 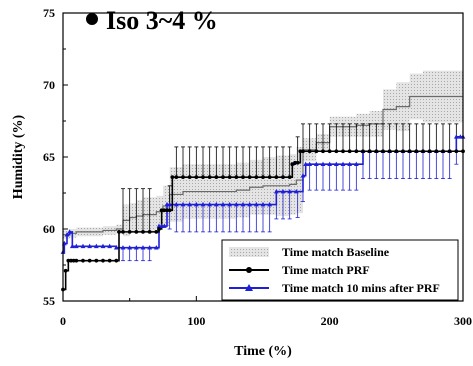 I want to click on legend-label-prf: Time match PRF, so click(x=326, y=270).